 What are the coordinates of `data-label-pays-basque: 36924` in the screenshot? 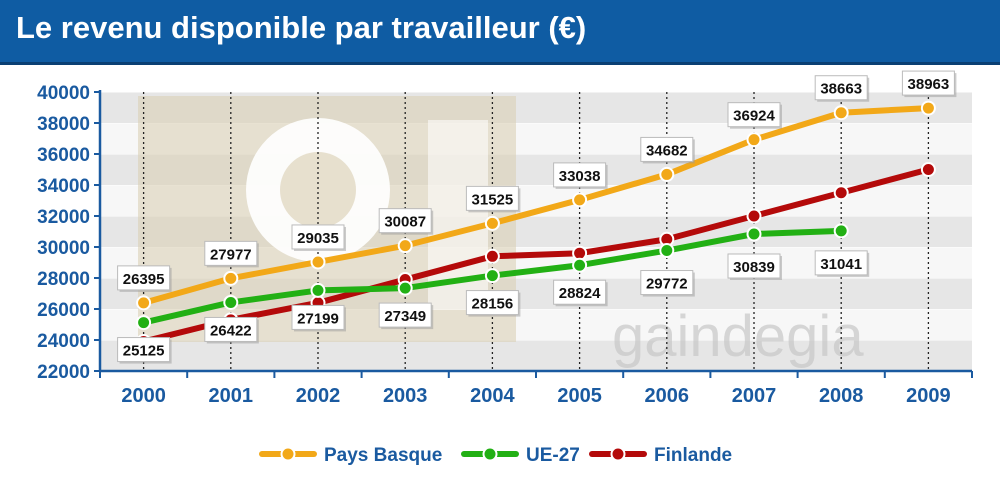 It's located at (754, 116).